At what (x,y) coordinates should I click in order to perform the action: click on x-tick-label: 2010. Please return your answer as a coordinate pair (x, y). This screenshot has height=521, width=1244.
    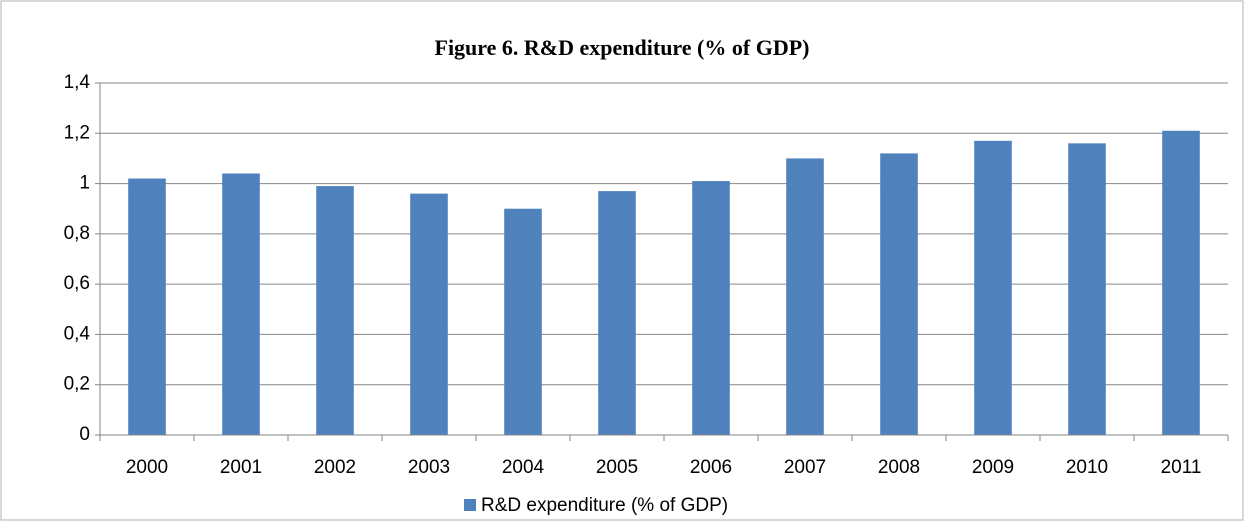
    Looking at the image, I should click on (1087, 467).